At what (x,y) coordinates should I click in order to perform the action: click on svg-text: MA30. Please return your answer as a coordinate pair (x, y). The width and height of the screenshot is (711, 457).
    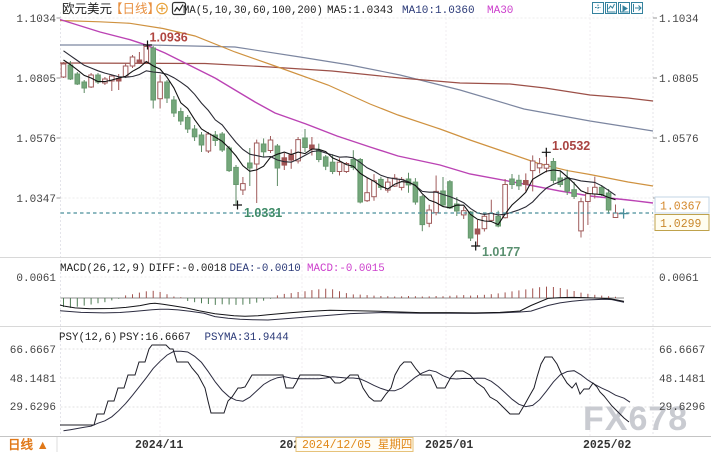
    Looking at the image, I should click on (500, 11).